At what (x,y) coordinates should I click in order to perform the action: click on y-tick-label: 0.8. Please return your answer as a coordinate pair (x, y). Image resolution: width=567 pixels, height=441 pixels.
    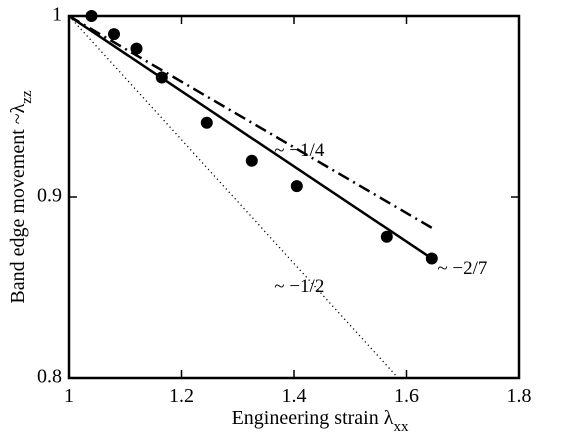
    Looking at the image, I should click on (49, 377).